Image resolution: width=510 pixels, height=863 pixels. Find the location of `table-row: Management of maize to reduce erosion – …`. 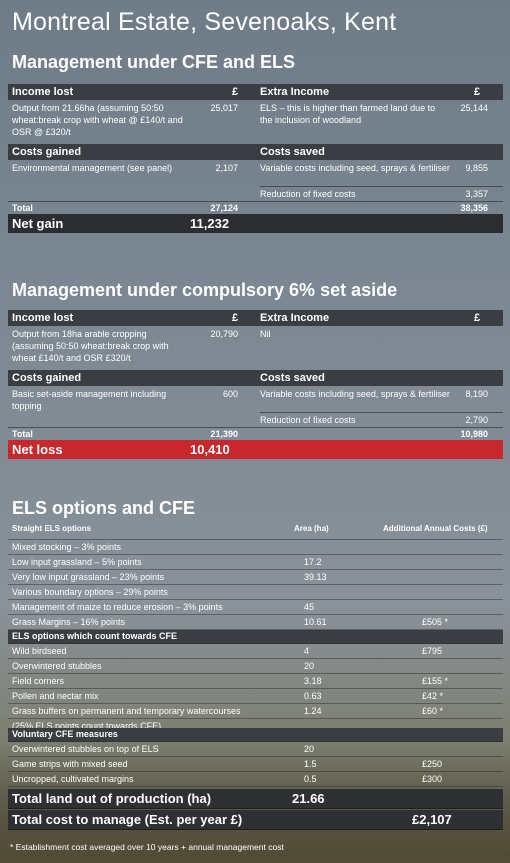

table-row: Management of maize to reduce erosion – … is located at coordinates (255, 607).